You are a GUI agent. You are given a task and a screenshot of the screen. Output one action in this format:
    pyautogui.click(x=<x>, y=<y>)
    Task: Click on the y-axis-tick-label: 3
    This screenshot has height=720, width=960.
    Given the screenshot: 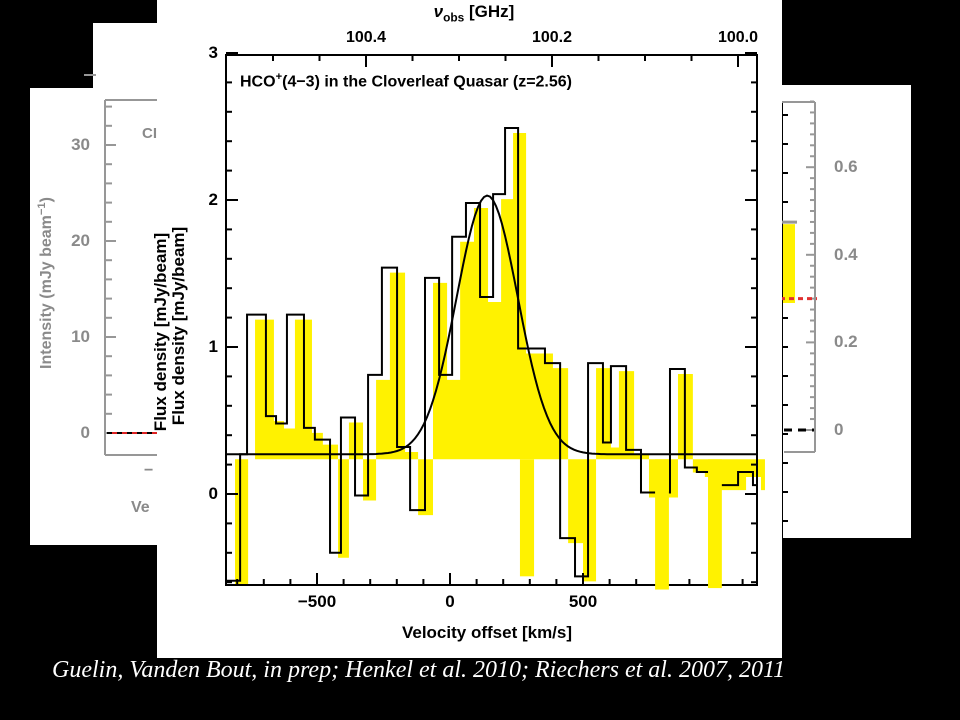 What is the action you would take?
    pyautogui.click(x=213, y=52)
    